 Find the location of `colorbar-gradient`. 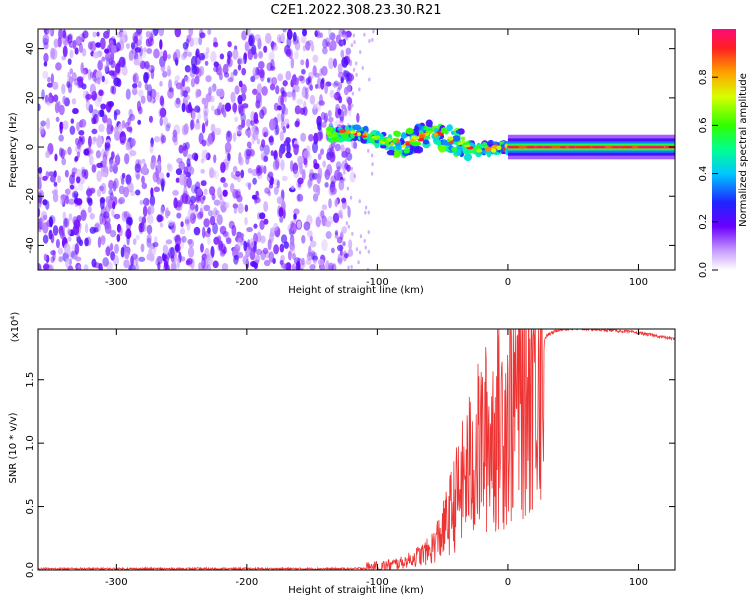

colorbar-gradient is located at coordinates (724, 149).